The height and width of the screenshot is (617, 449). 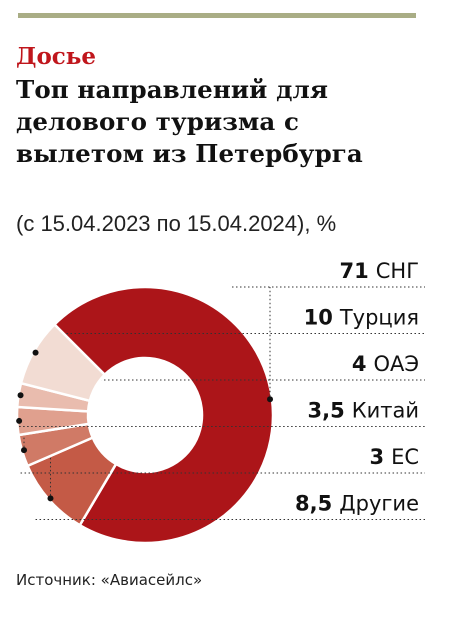 What do you see at coordinates (217, 15) in the screenshot?
I see `top-rule` at bounding box center [217, 15].